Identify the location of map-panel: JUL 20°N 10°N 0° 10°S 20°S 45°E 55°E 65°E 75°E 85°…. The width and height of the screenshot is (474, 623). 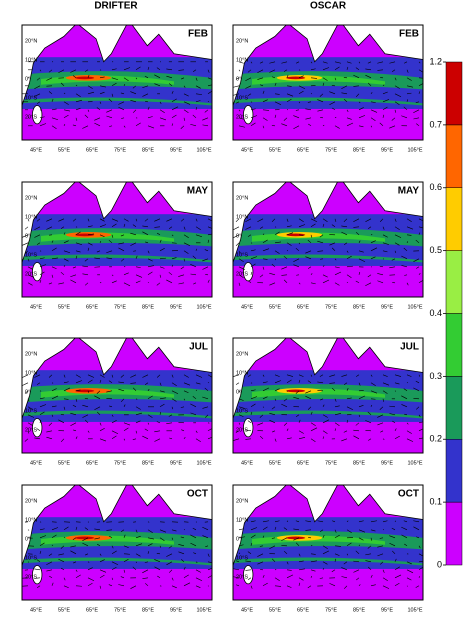
(328, 401).